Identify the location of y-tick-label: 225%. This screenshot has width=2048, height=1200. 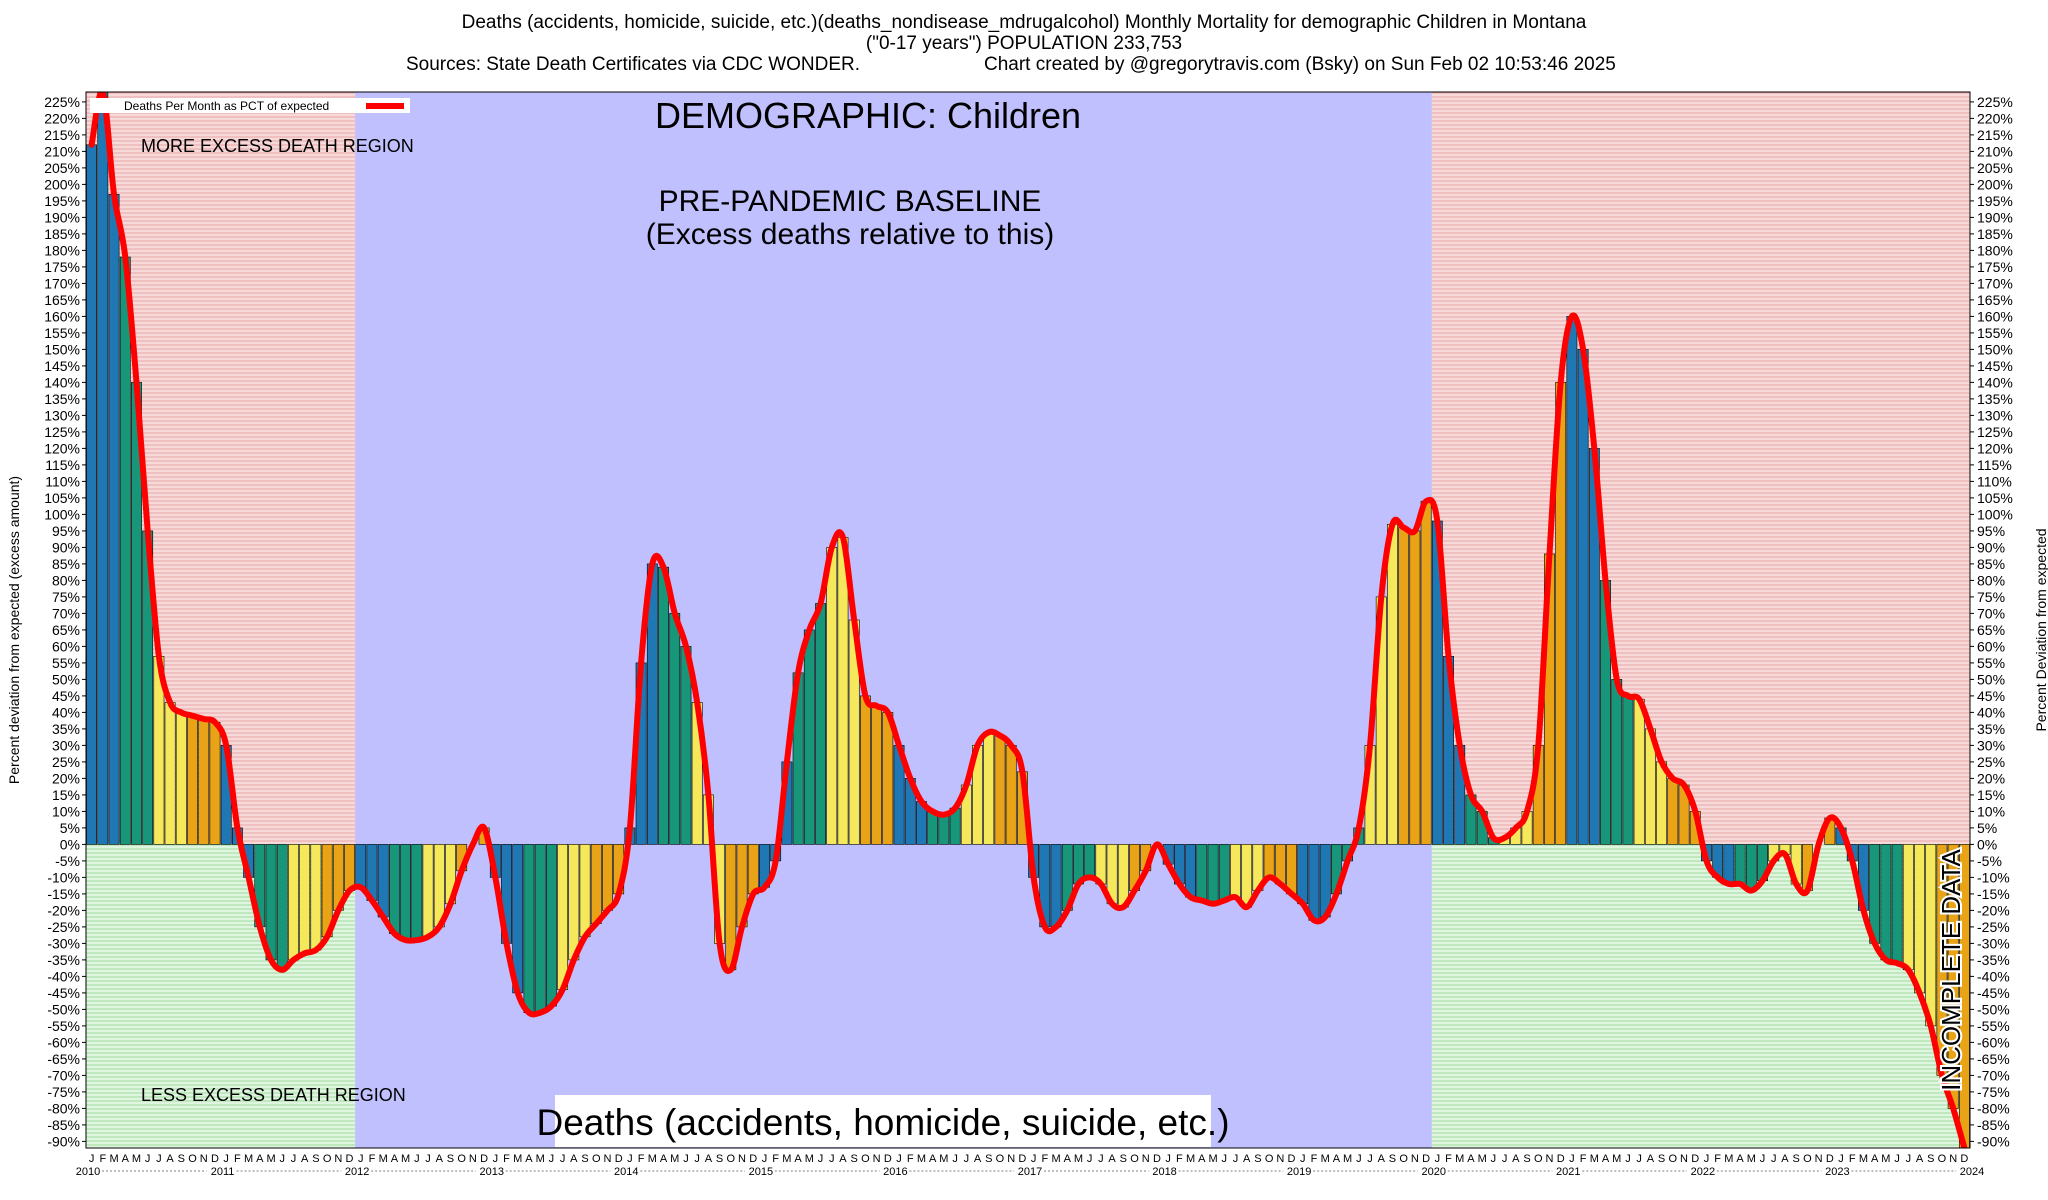
(62, 102).